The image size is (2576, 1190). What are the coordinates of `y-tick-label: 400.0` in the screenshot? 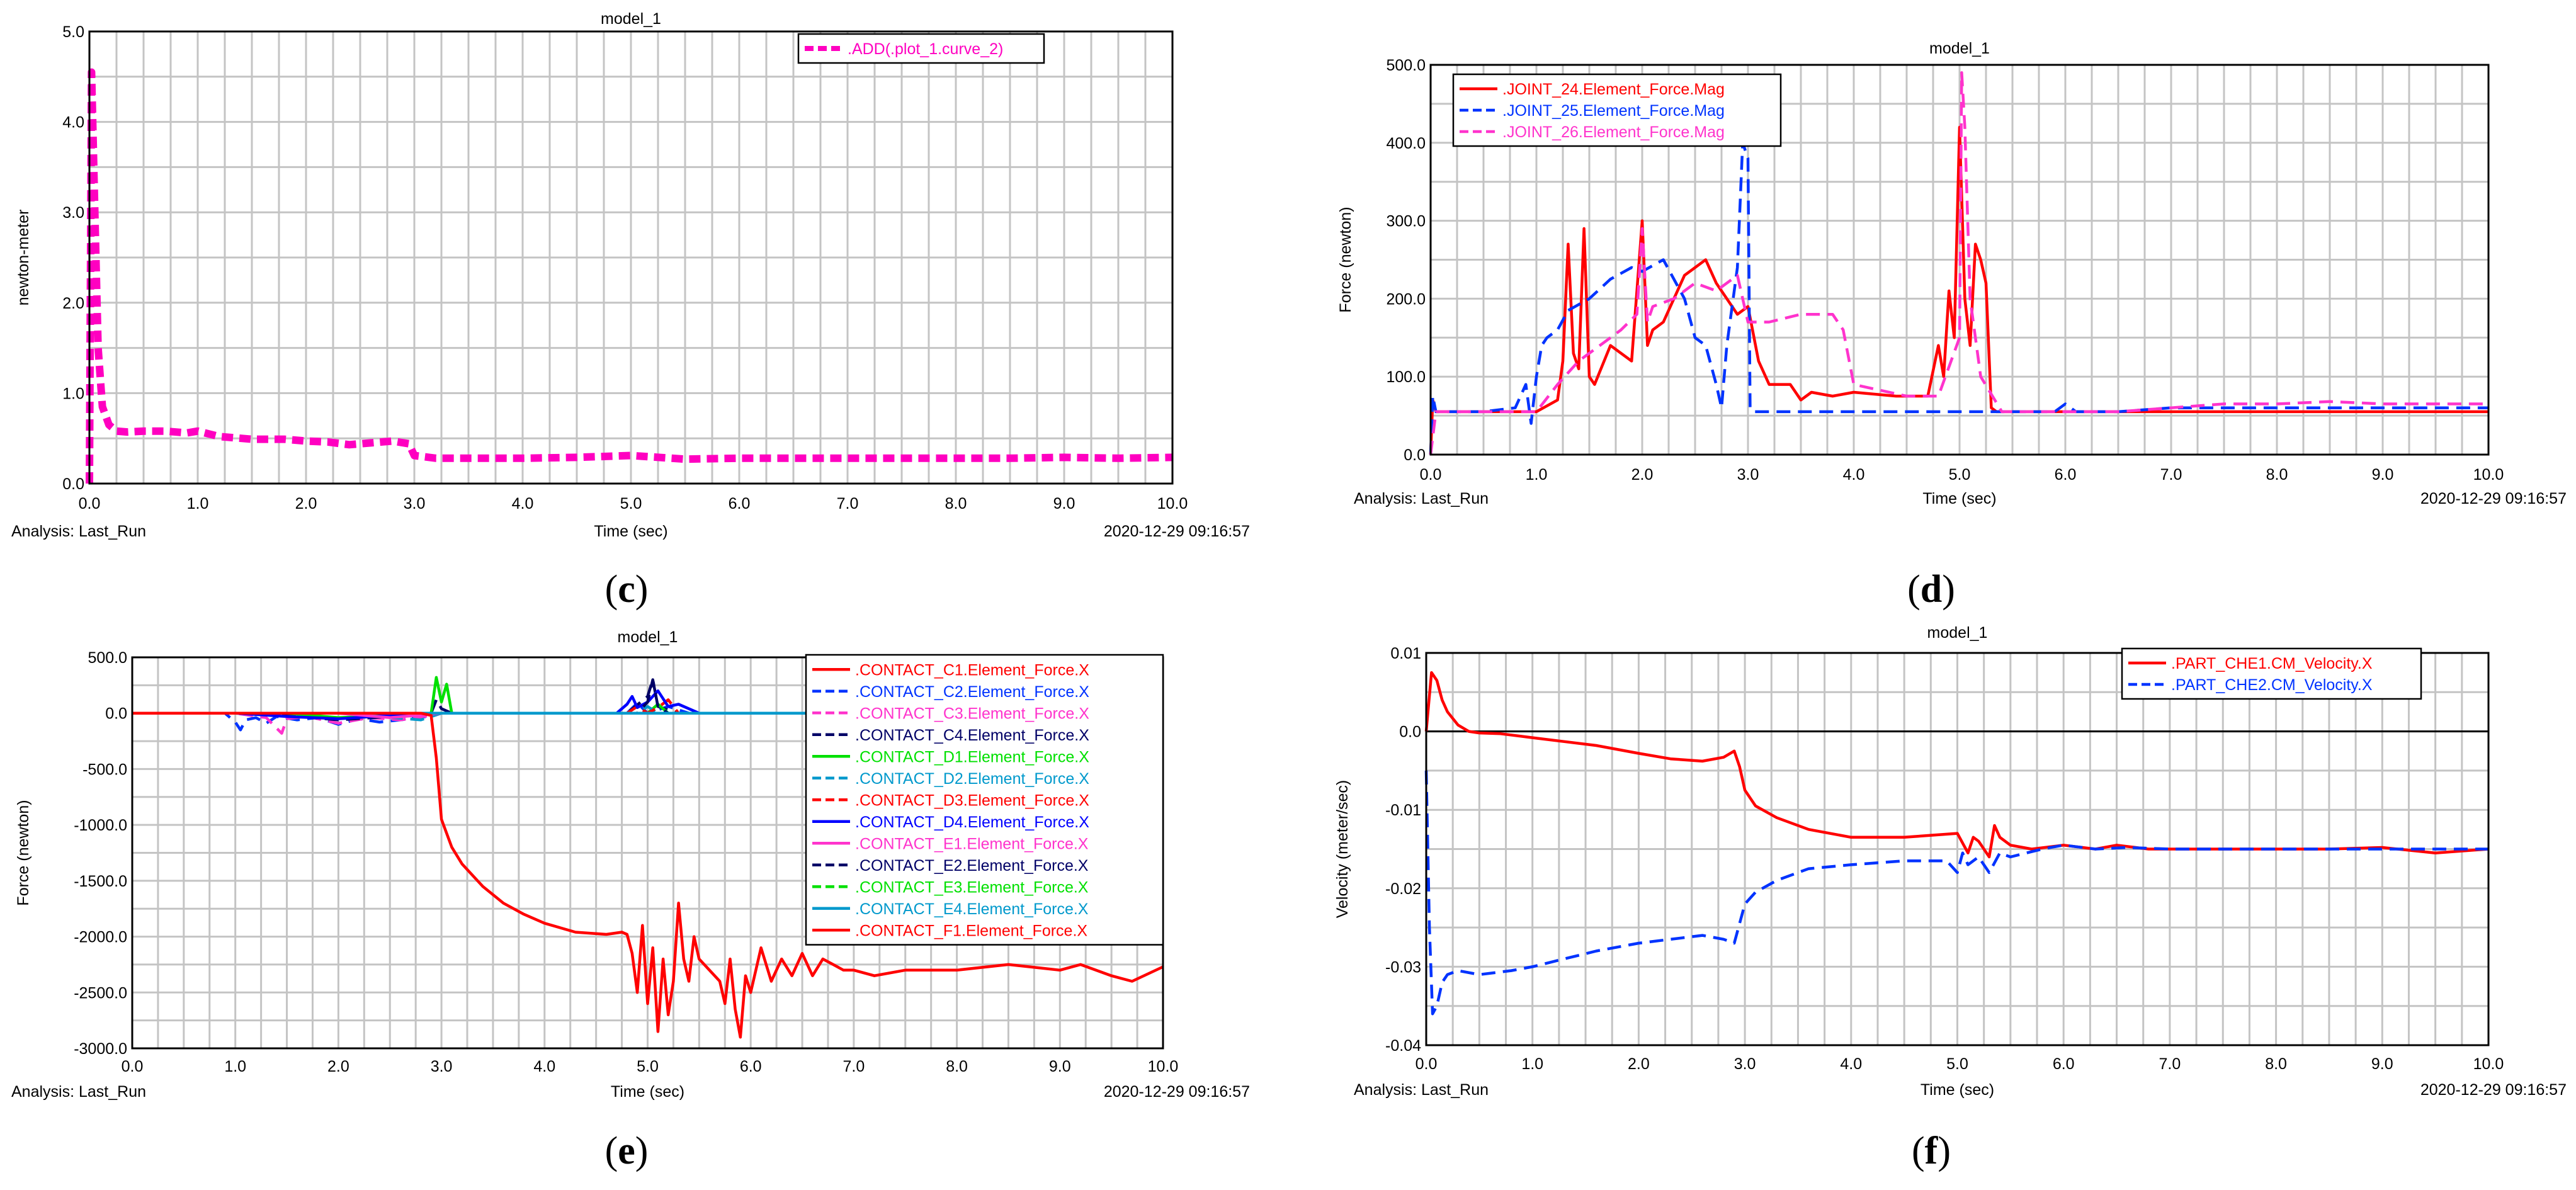 It's located at (1406, 143).